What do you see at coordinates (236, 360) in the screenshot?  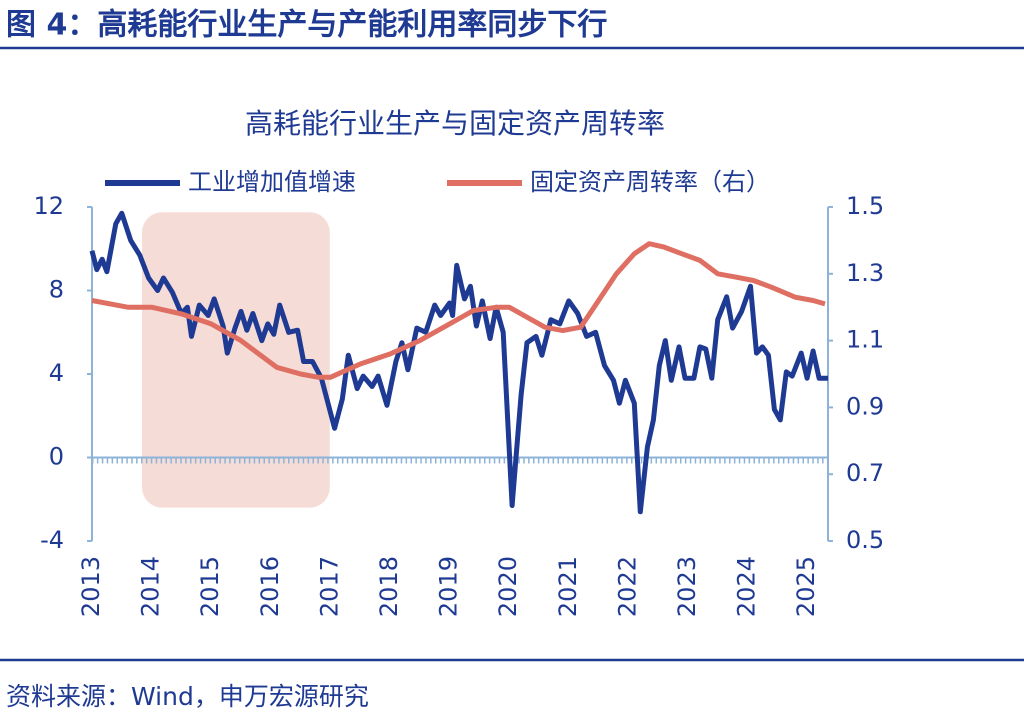 I see `highlight-region` at bounding box center [236, 360].